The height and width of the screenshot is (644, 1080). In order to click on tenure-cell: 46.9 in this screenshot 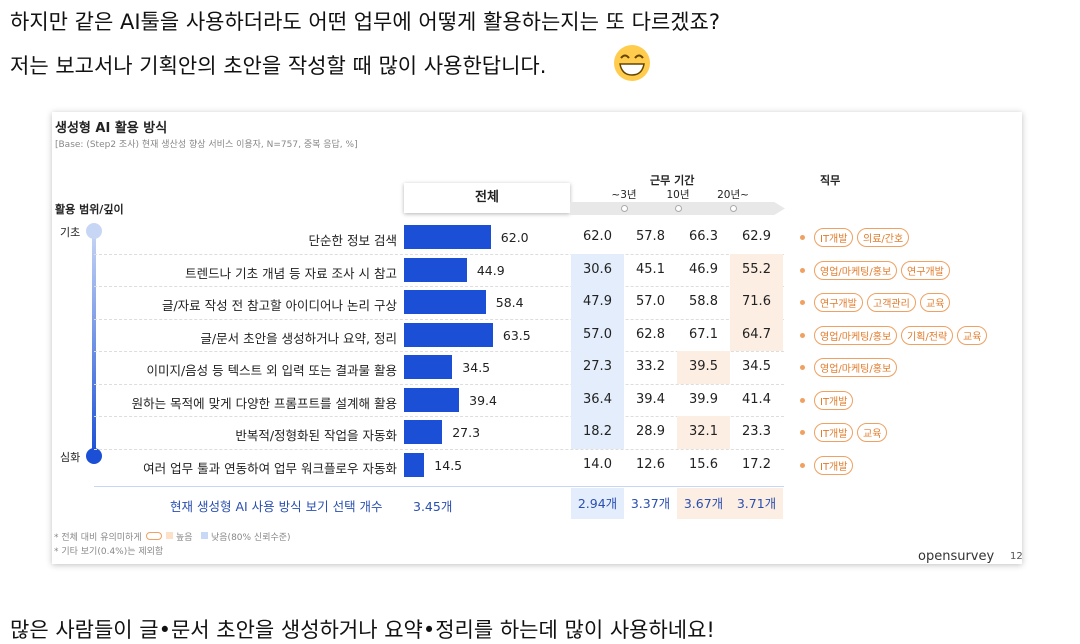, I will do `click(703, 269)`.